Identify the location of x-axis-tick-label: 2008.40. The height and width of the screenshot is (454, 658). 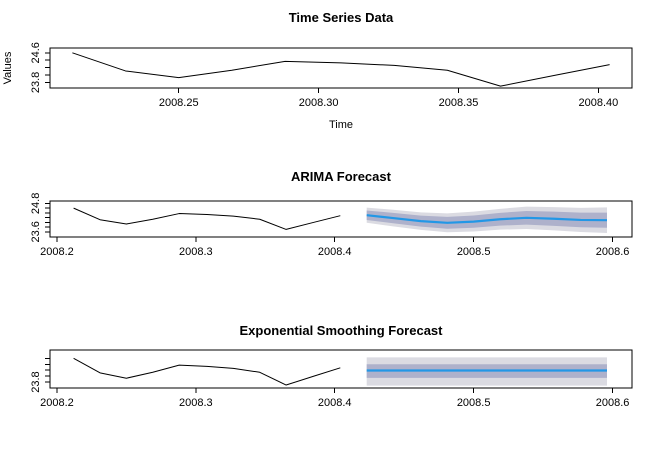
(599, 103).